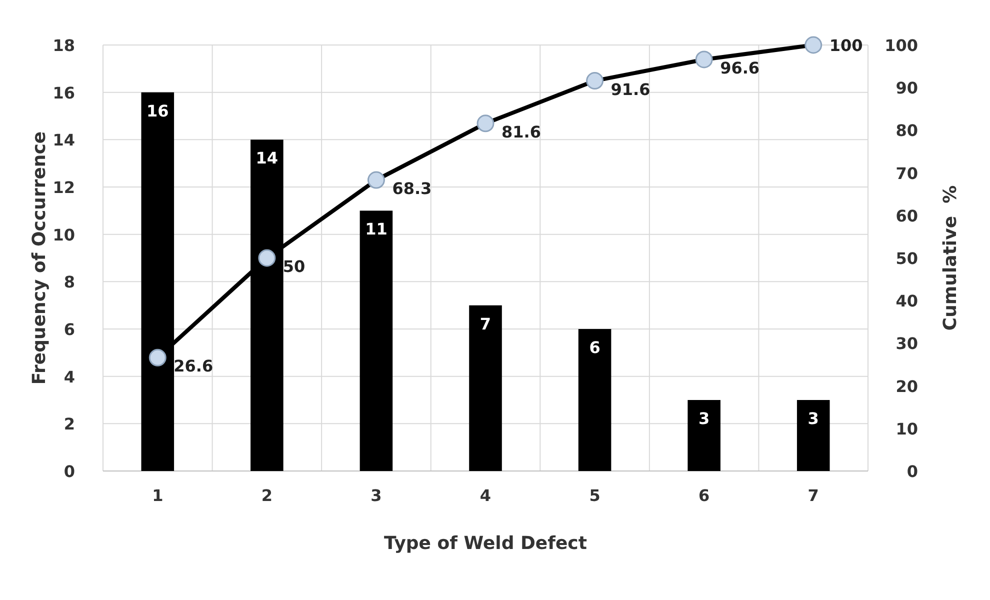 The height and width of the screenshot is (600, 990). Describe the element at coordinates (39, 258) in the screenshot. I see `y-axis-title: Frequency of Occurrence` at that location.